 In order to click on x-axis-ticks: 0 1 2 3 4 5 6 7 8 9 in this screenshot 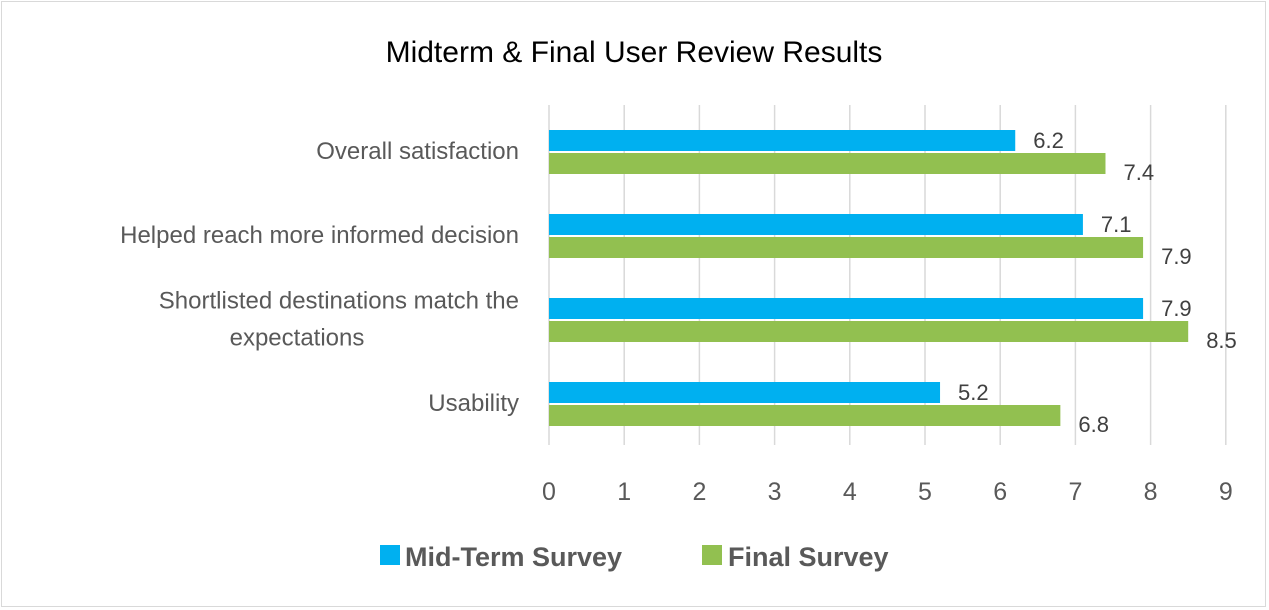, I will do `click(887, 492)`.